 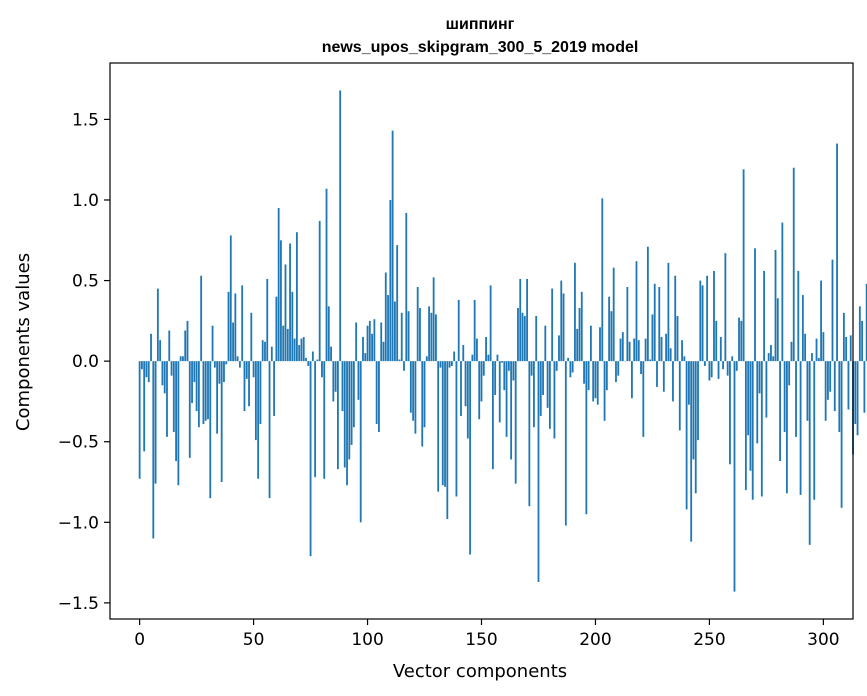 I want to click on x-tick-label: 200, so click(x=595, y=640).